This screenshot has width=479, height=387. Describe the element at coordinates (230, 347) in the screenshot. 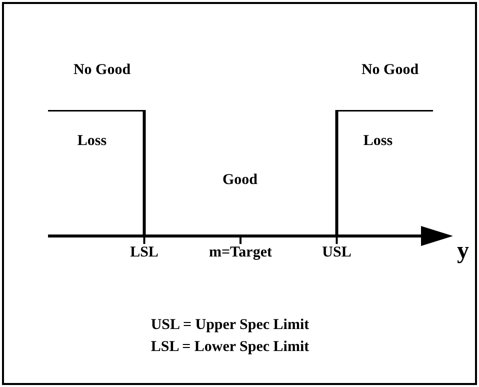

I see `text: LSL = Lower Spec Limit` at that location.